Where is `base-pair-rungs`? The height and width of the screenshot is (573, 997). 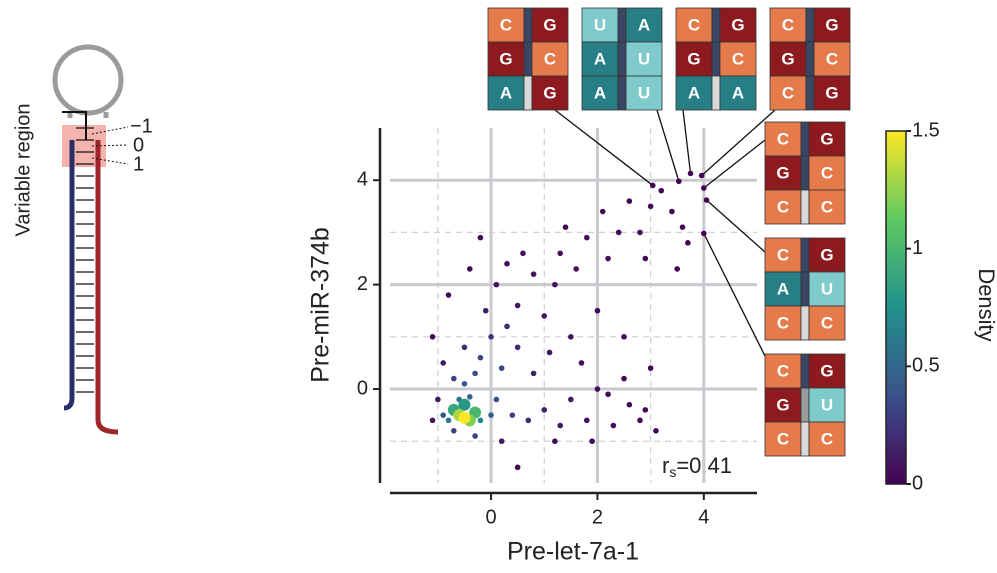 base-pair-rungs is located at coordinates (85, 260).